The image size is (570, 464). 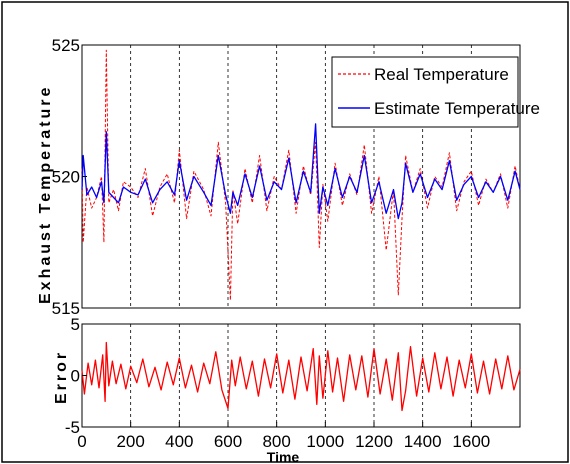 I want to click on x-tick-label: 200, so click(x=130, y=441).